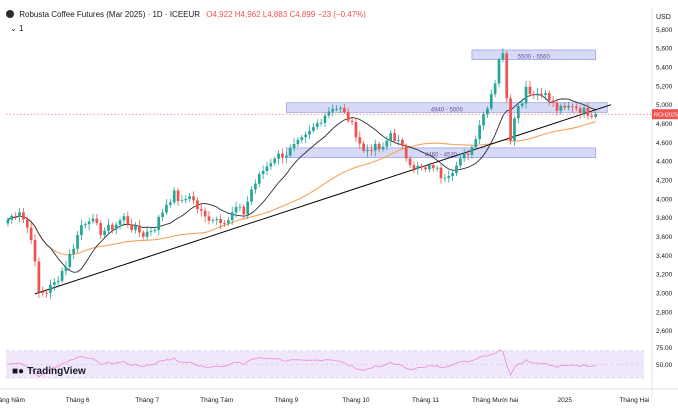 The image size is (678, 408). What do you see at coordinates (56, 371) in the screenshot?
I see `brand-name: TradingView` at bounding box center [56, 371].